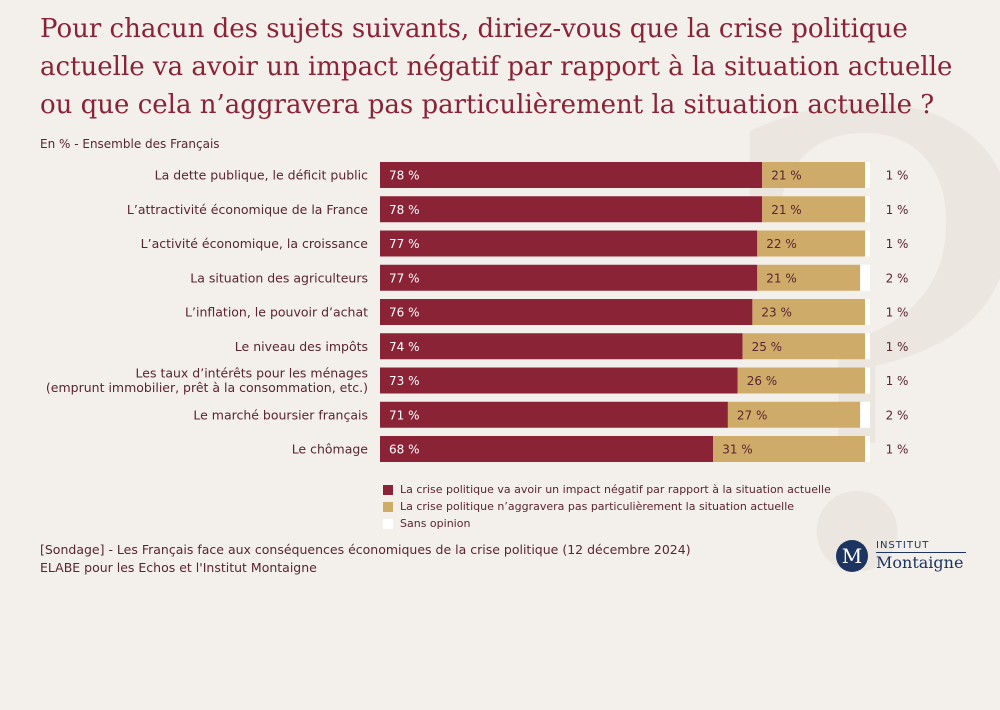 This screenshot has width=1000, height=710. I want to click on data-label-negatif: 74 %, so click(404, 347).